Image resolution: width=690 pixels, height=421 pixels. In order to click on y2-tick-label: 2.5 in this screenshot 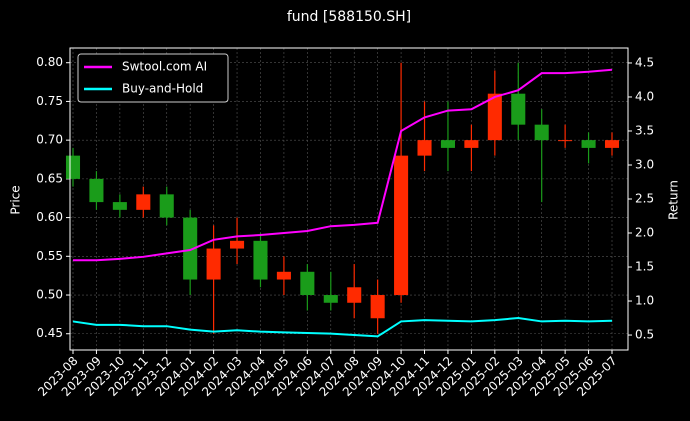, I will do `click(644, 199)`.